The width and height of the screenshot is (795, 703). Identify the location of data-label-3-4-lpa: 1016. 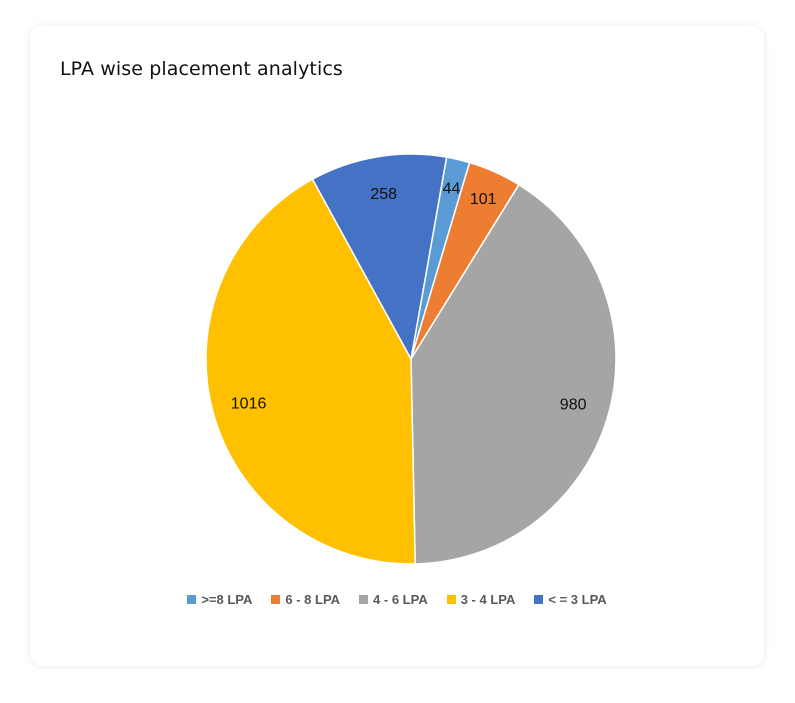
(249, 403).